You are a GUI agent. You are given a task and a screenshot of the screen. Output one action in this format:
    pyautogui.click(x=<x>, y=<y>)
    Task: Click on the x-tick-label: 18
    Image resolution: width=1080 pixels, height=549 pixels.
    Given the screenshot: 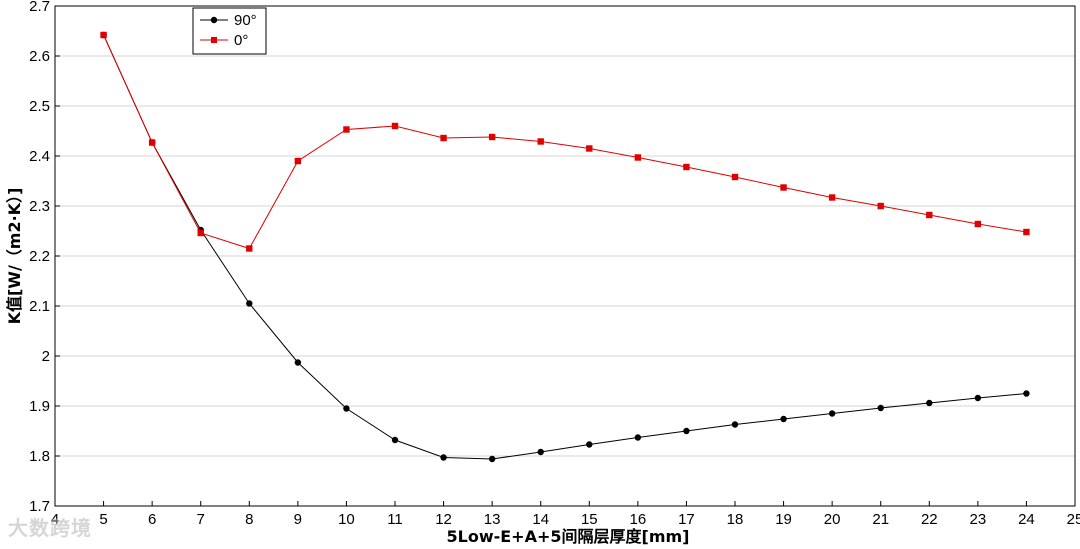 What is the action you would take?
    pyautogui.click(x=735, y=519)
    